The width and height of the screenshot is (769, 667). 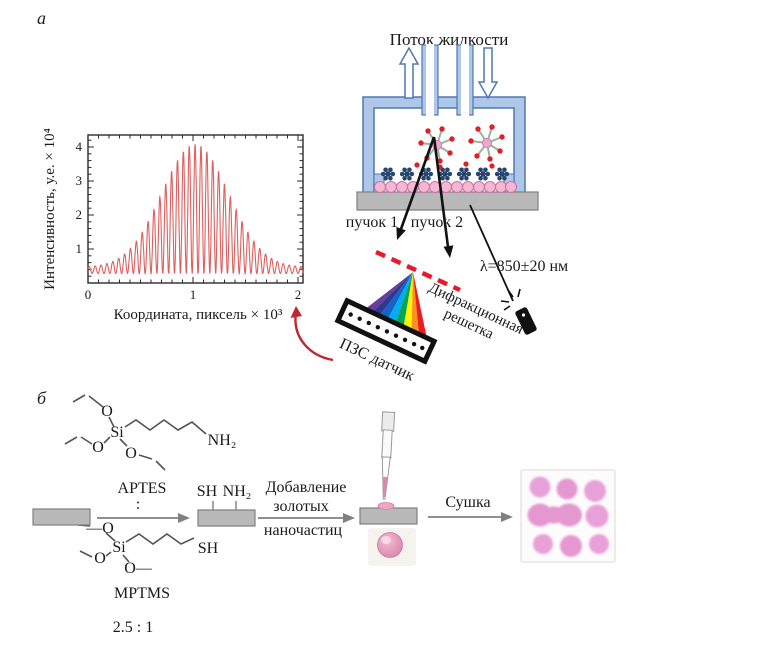 I want to click on incident-ray, so click(x=491, y=253).